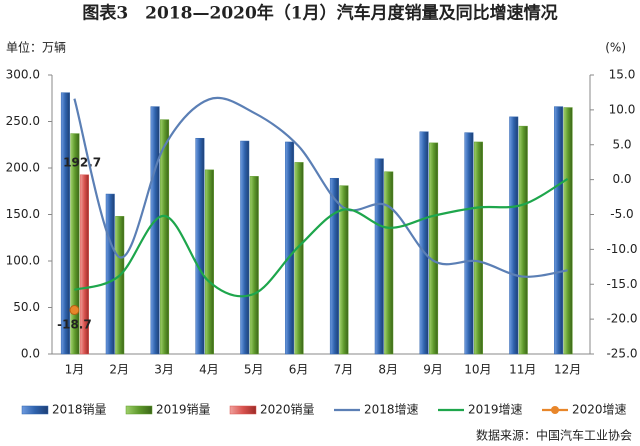  Describe the element at coordinates (477, 370) in the screenshot. I see `x-tick-label: 10月` at that location.